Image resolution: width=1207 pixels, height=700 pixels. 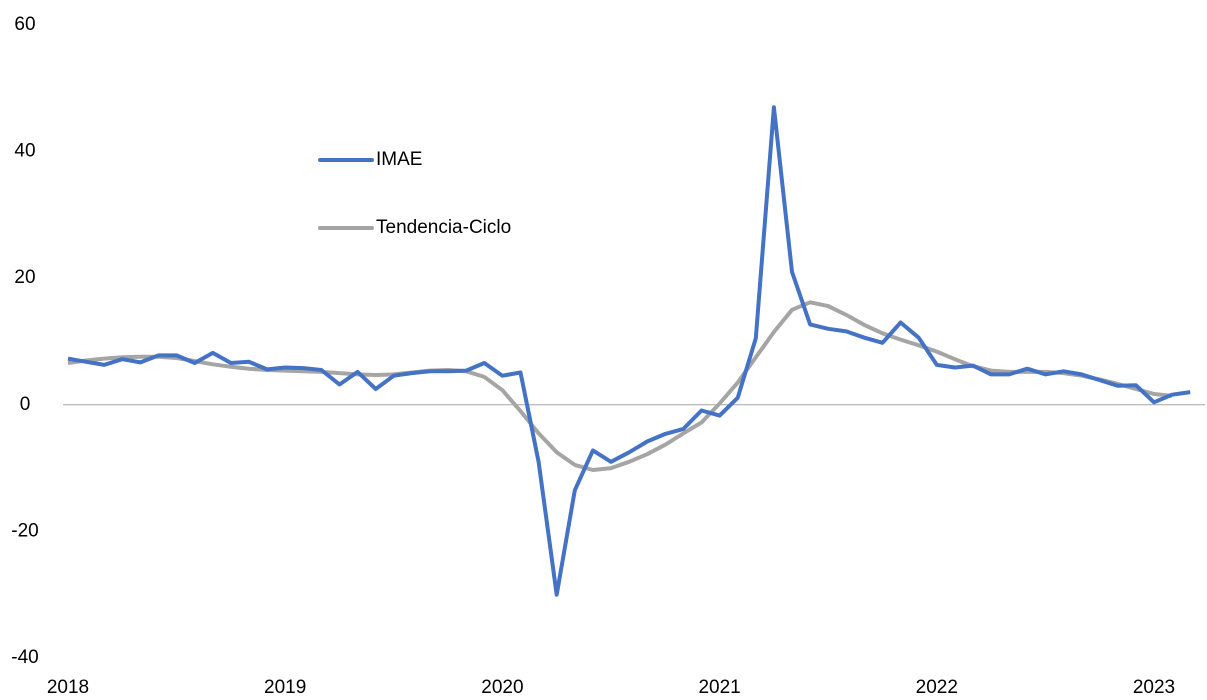 I want to click on x-tick-label: 2022, so click(x=937, y=687).